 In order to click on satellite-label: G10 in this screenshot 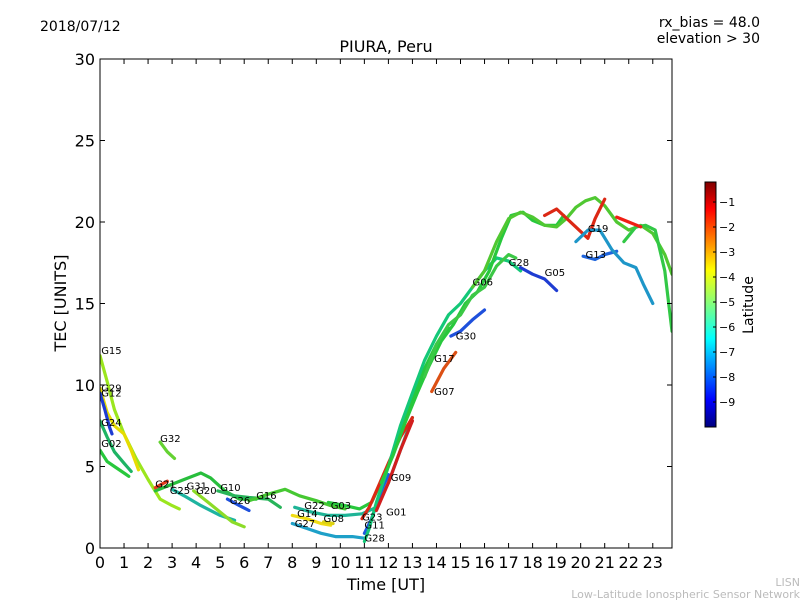, I will do `click(230, 488)`.